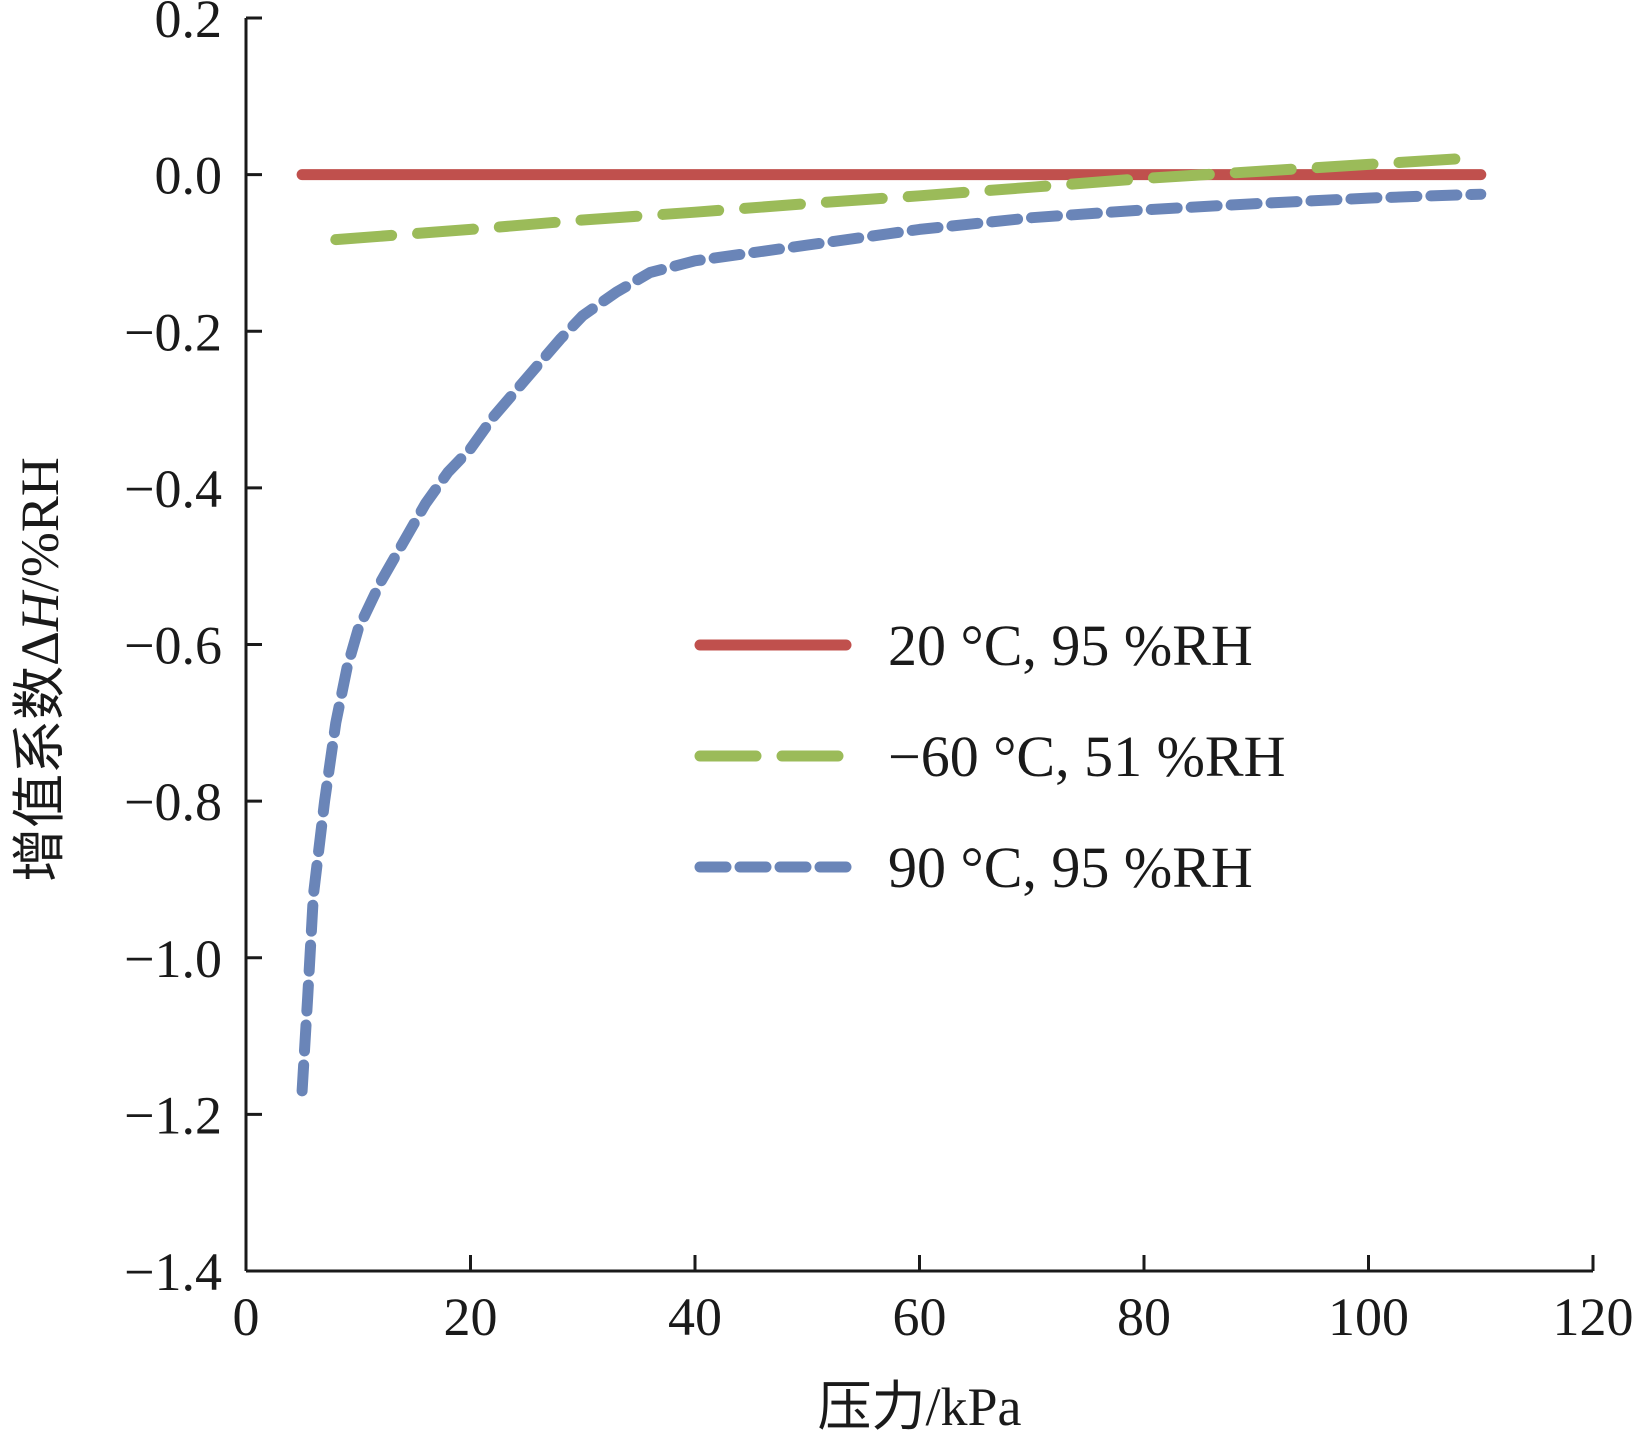 Image resolution: width=1637 pixels, height=1439 pixels. What do you see at coordinates (173, 1115) in the screenshot?
I see `y-tick-label: −1.2` at bounding box center [173, 1115].